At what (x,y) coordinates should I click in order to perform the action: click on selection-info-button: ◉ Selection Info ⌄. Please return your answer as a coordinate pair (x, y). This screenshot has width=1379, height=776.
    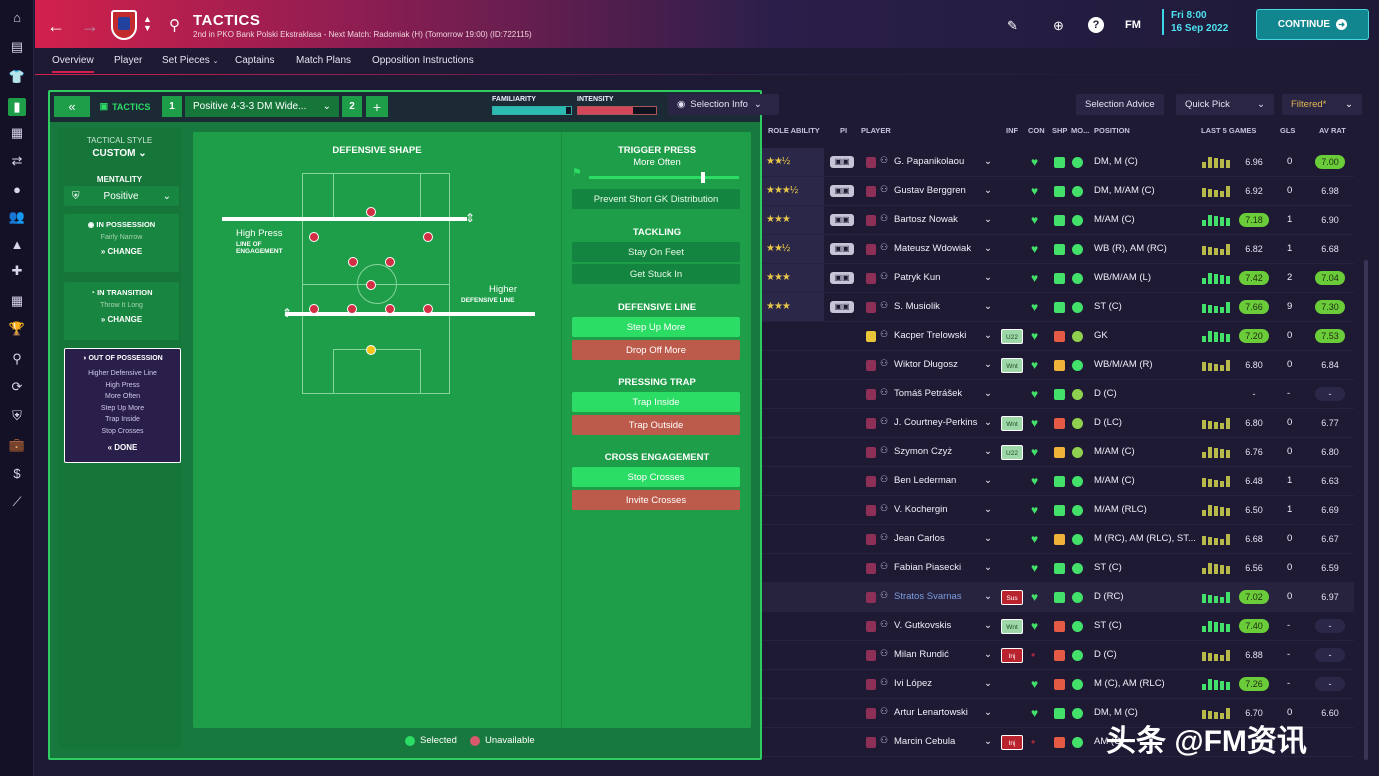
    Looking at the image, I should click on (723, 104).